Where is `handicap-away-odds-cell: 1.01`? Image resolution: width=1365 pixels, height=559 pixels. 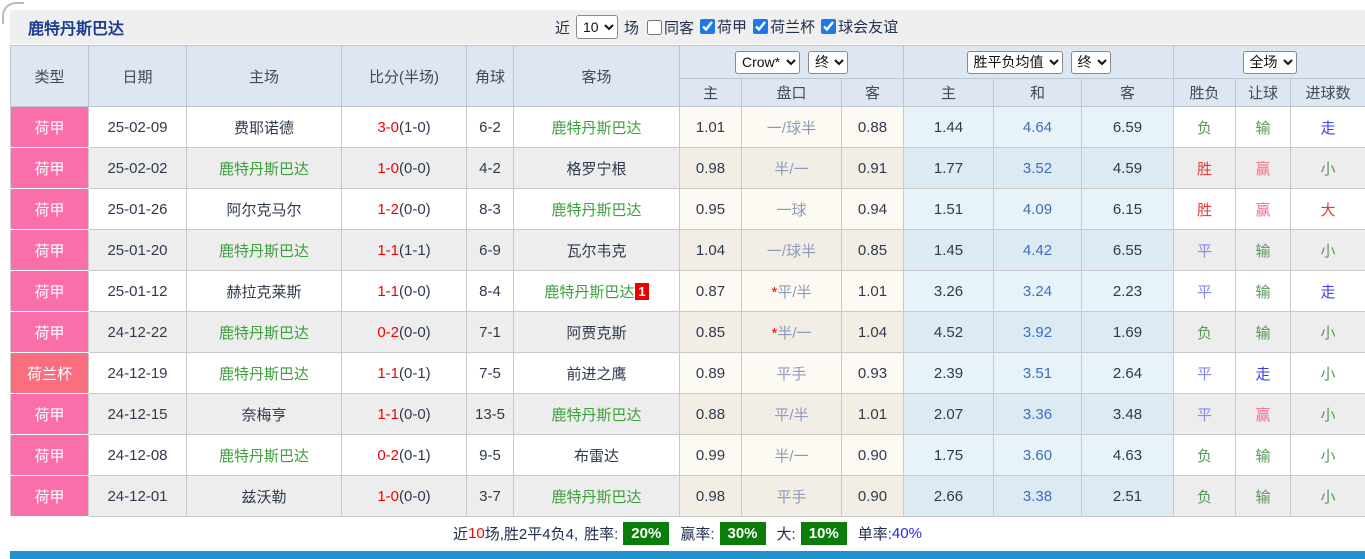 handicap-away-odds-cell: 1.01 is located at coordinates (872, 291).